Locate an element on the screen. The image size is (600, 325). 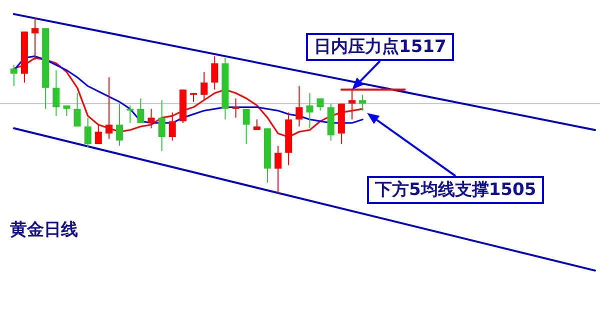
annotation: 日内压力点1517 is located at coordinates (380, 47).